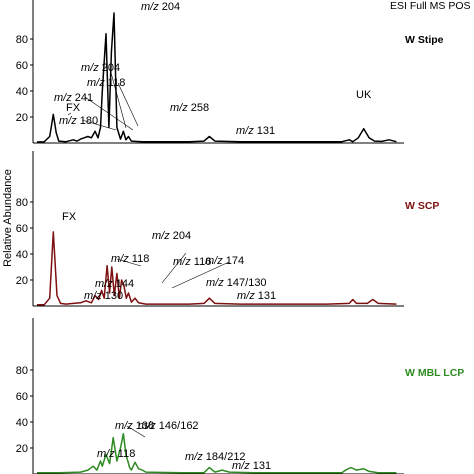  Describe the element at coordinates (114, 284) in the screenshot. I see `peak-label: m/z 144` at that location.